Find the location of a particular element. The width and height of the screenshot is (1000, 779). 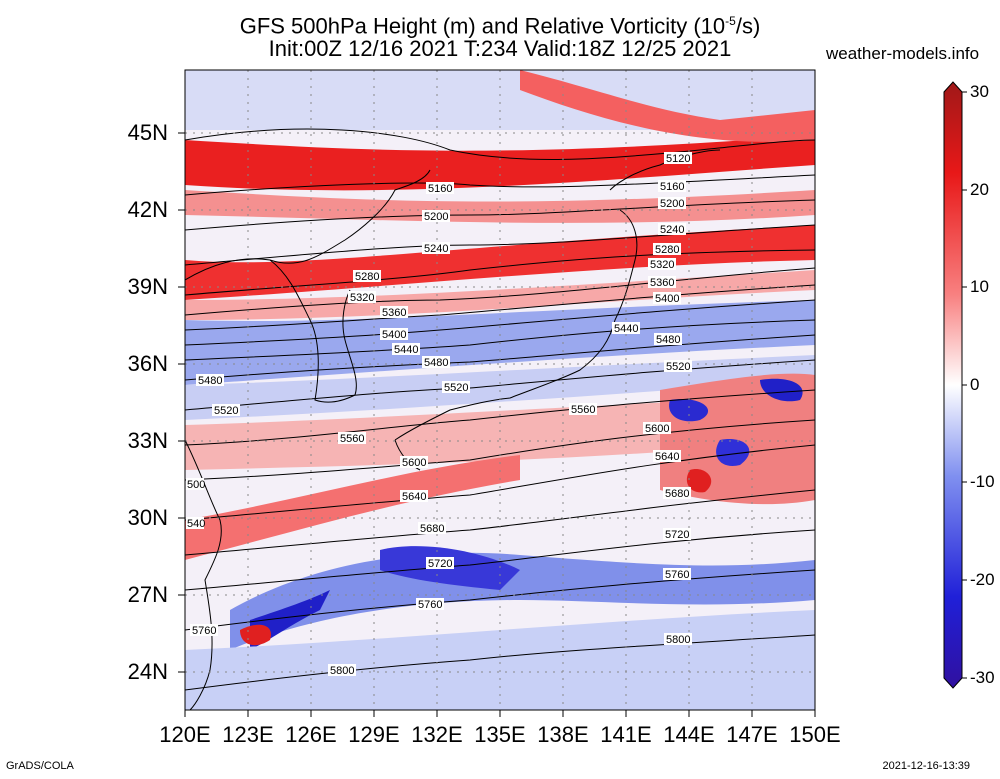

svg-text: 5200 is located at coordinates (436, 217).